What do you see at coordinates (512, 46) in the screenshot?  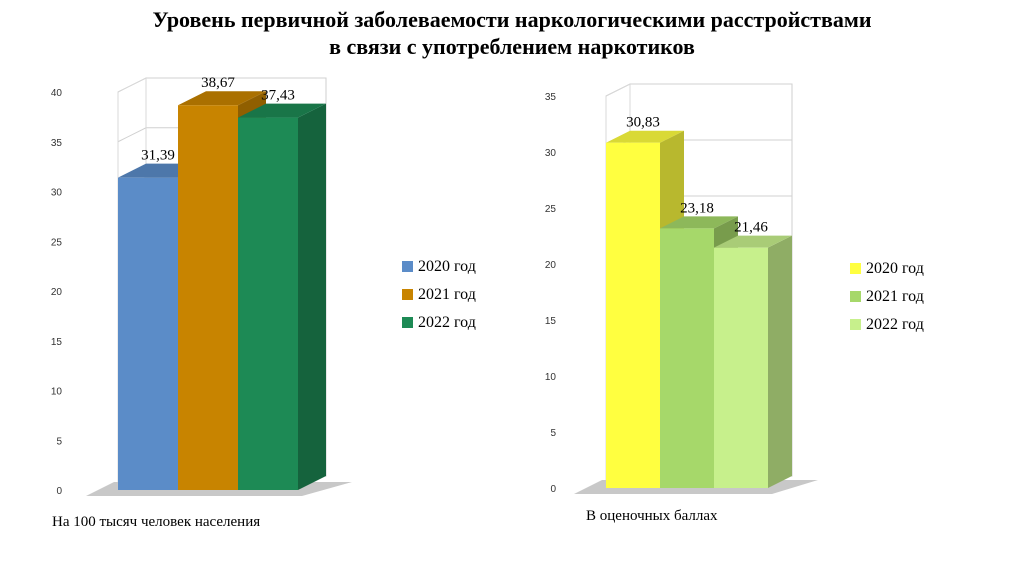 I see `title-line-2: в связи с употреблением наркотиков` at bounding box center [512, 46].